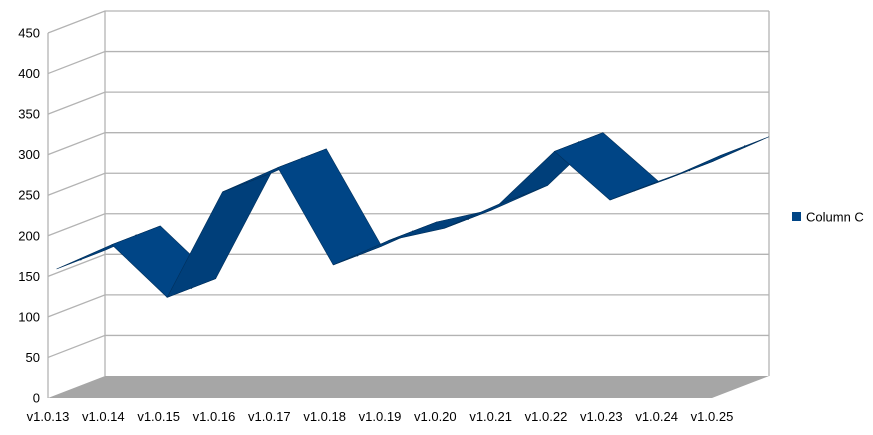 This screenshot has height=435, width=873. Describe the element at coordinates (796, 216) in the screenshot. I see `legend-swatch` at that location.